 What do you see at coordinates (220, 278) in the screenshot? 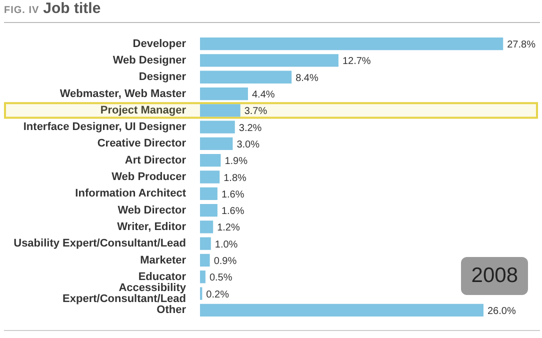
I see `data-label: 0.5%` at bounding box center [220, 278].